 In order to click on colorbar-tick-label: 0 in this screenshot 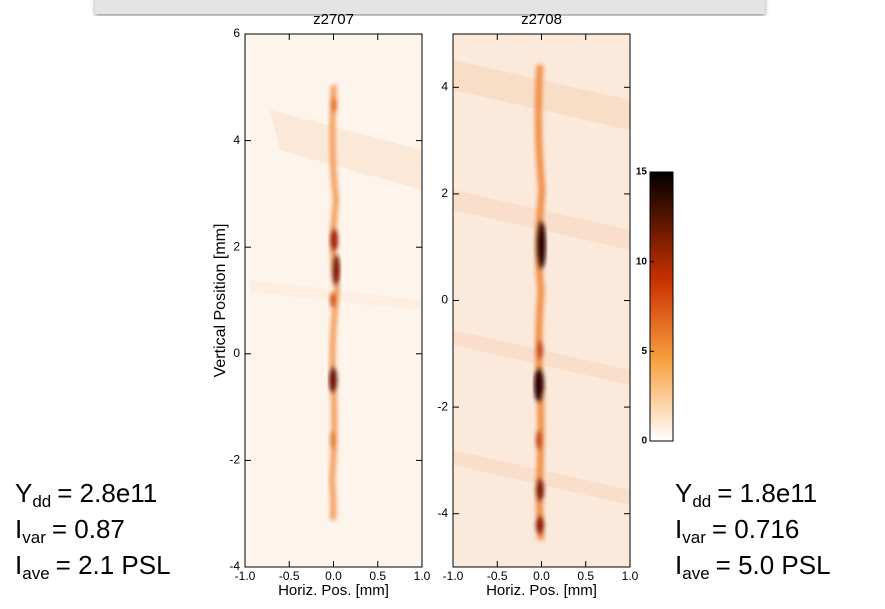, I will do `click(644, 441)`.